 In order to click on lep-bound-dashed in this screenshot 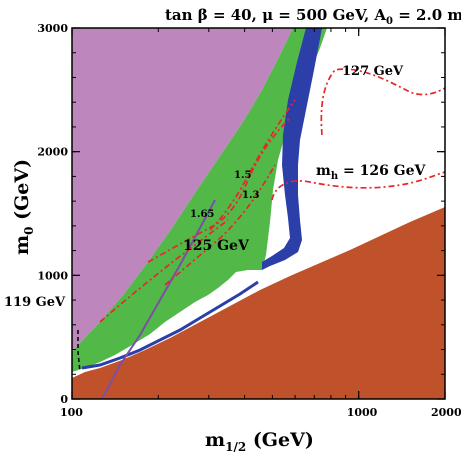, I will do `click(79, 351)`.